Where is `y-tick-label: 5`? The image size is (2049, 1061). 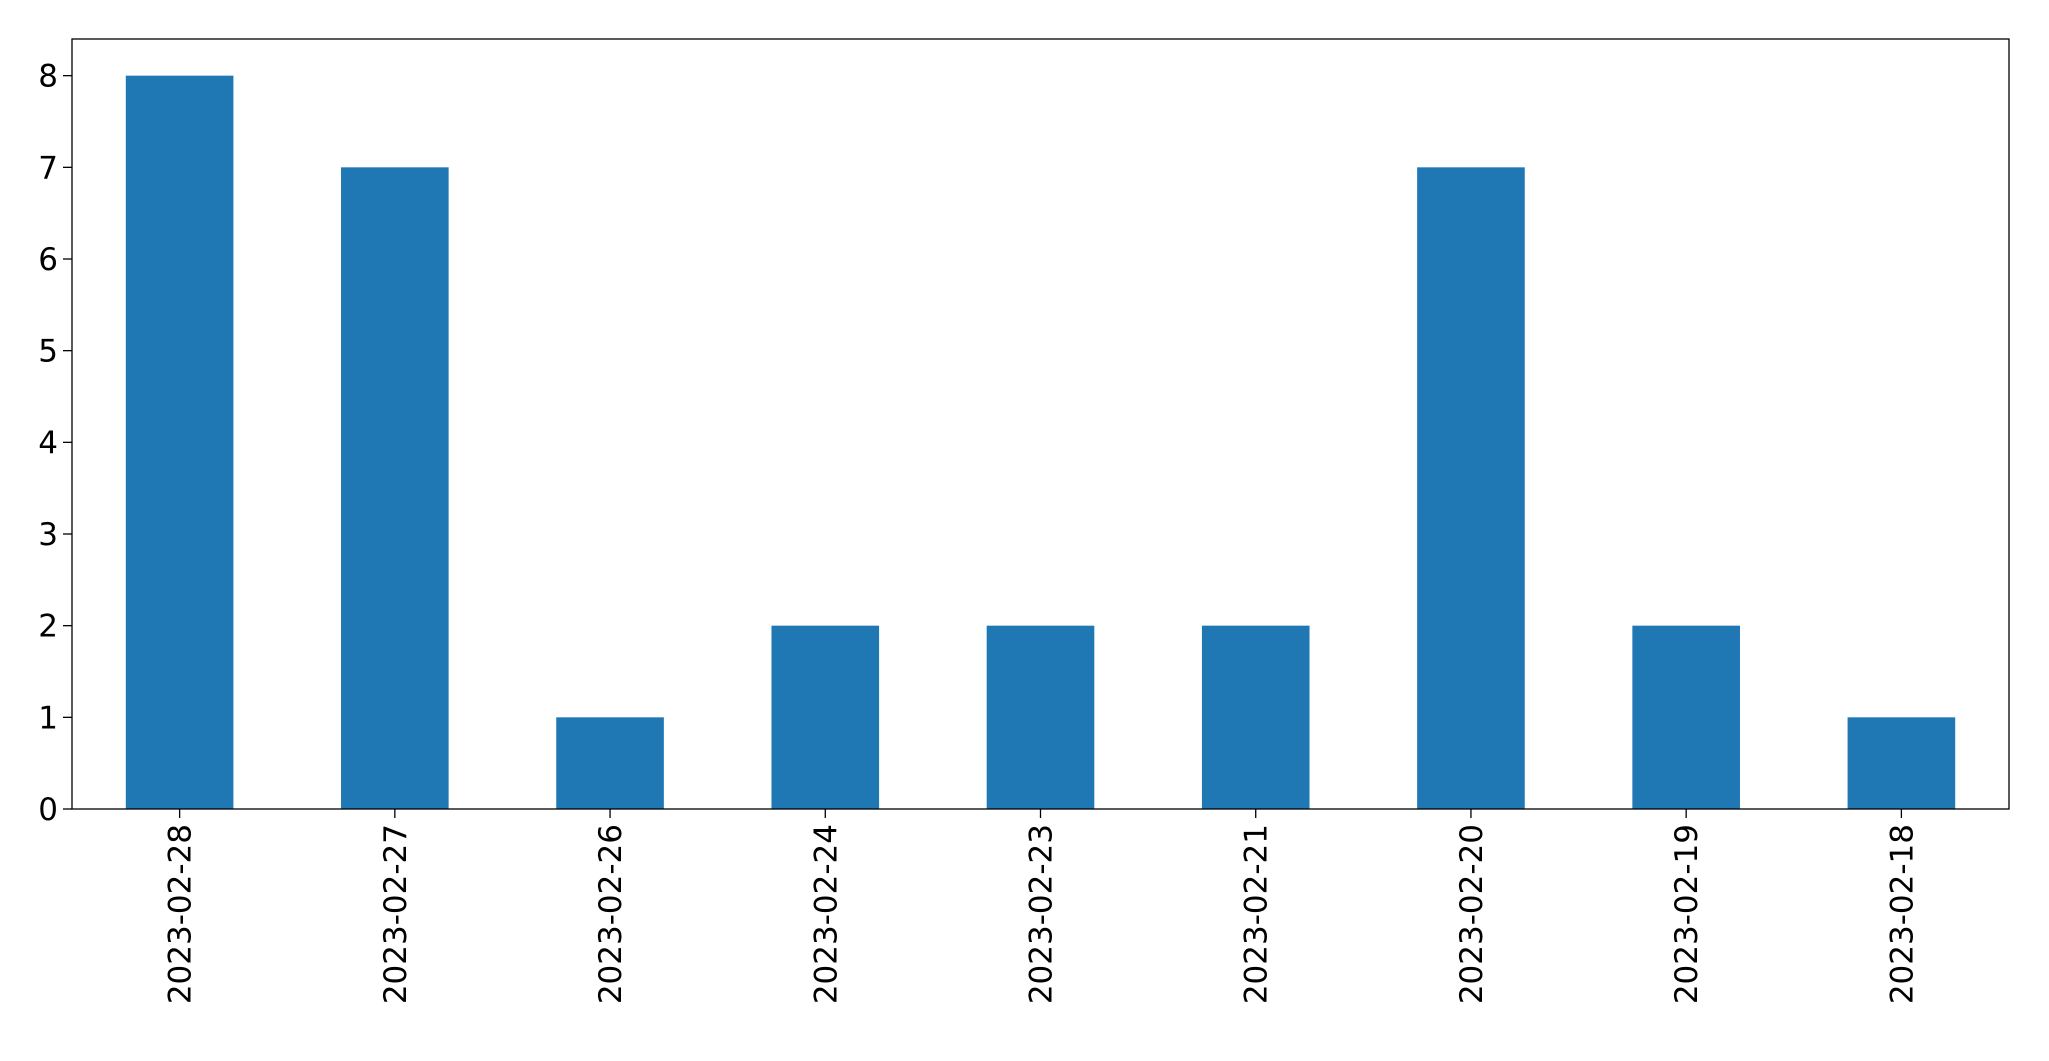 y-tick-label: 5 is located at coordinates (48, 352).